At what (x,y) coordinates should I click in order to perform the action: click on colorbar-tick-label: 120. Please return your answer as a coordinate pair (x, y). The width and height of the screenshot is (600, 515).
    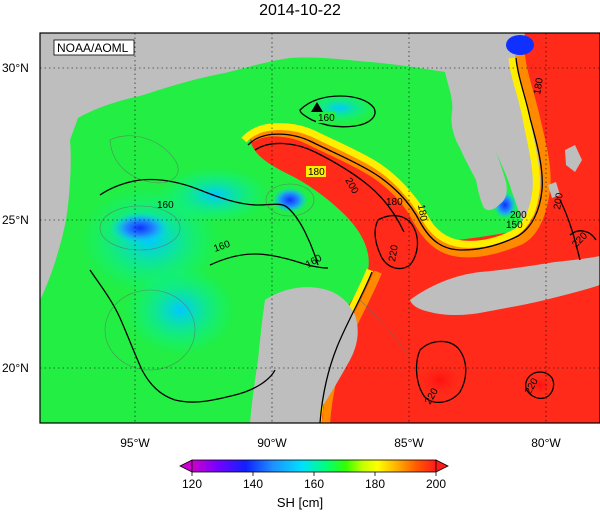
    Looking at the image, I should click on (192, 484).